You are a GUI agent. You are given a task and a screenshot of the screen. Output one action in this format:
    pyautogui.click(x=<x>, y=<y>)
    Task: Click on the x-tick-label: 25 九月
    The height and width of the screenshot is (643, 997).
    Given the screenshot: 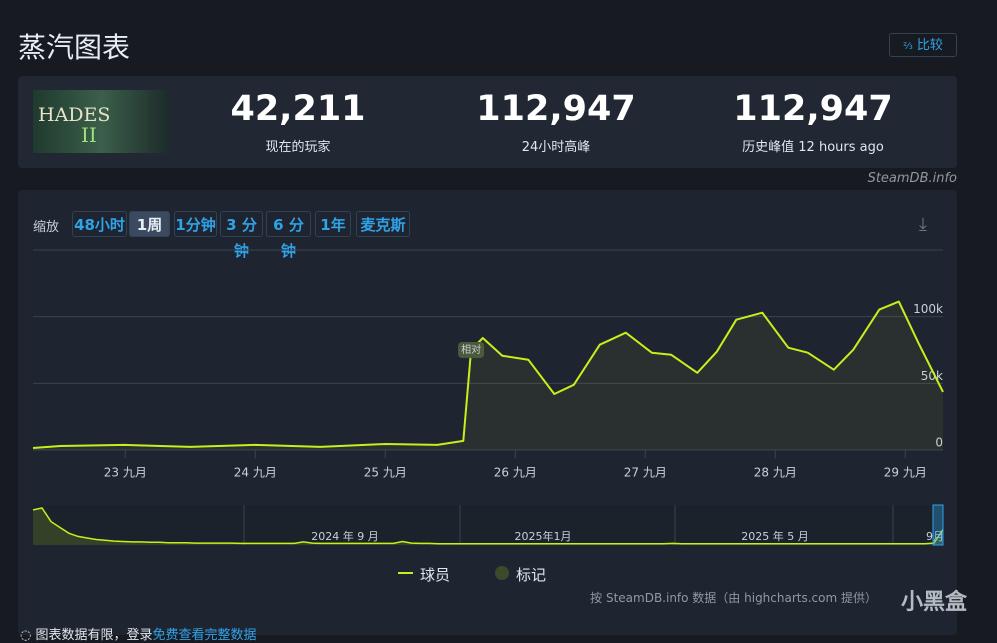 What is the action you would take?
    pyautogui.click(x=385, y=473)
    